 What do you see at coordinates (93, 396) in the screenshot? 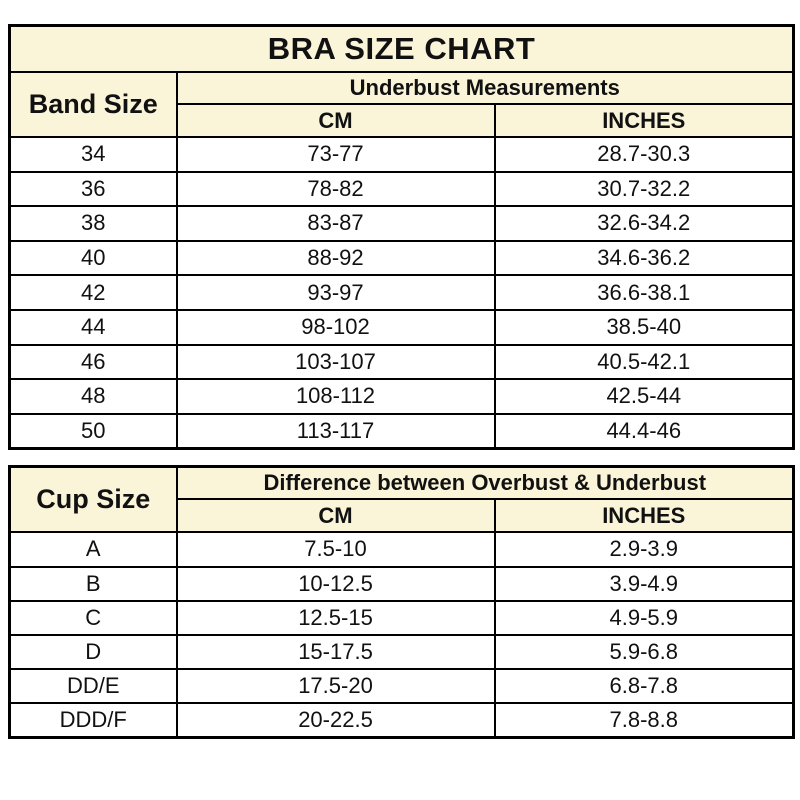
I see `band-size-value: 48` at bounding box center [93, 396].